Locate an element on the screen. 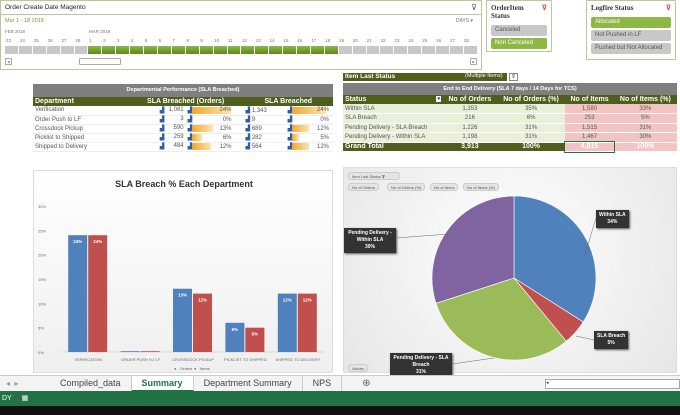 The image size is (680, 415). day-cells is located at coordinates (241, 50).